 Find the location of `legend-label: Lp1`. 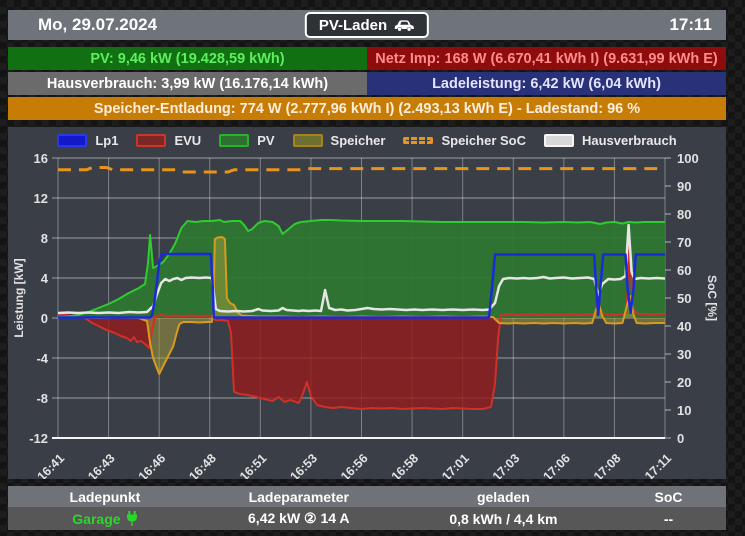

legend-label: Lp1 is located at coordinates (107, 140).